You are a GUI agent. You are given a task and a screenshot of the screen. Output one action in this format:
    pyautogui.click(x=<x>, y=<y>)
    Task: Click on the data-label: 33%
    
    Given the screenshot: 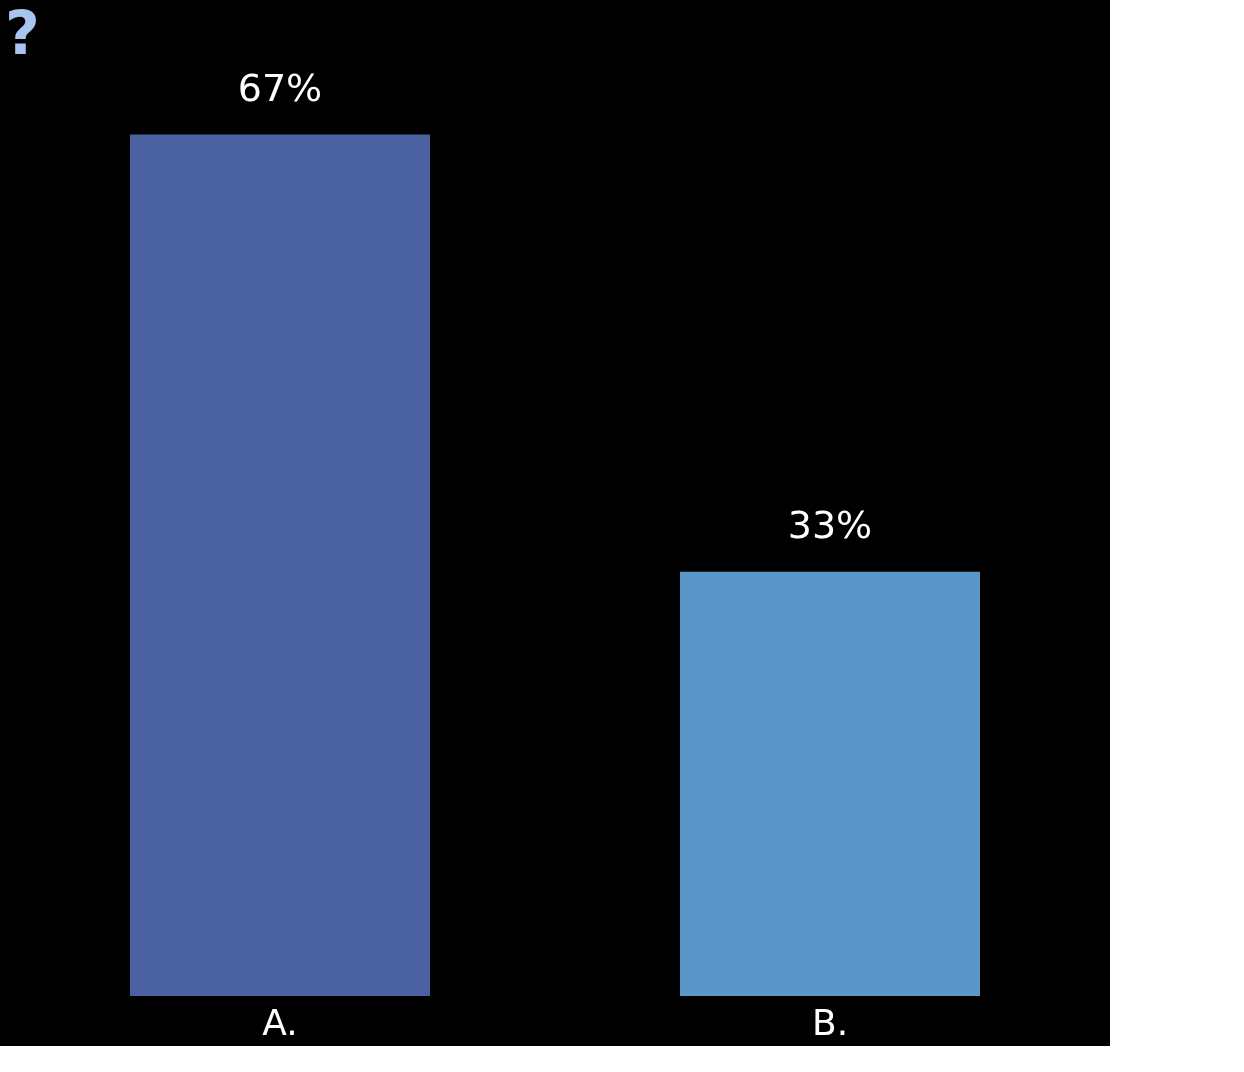 What is the action you would take?
    pyautogui.click(x=830, y=524)
    